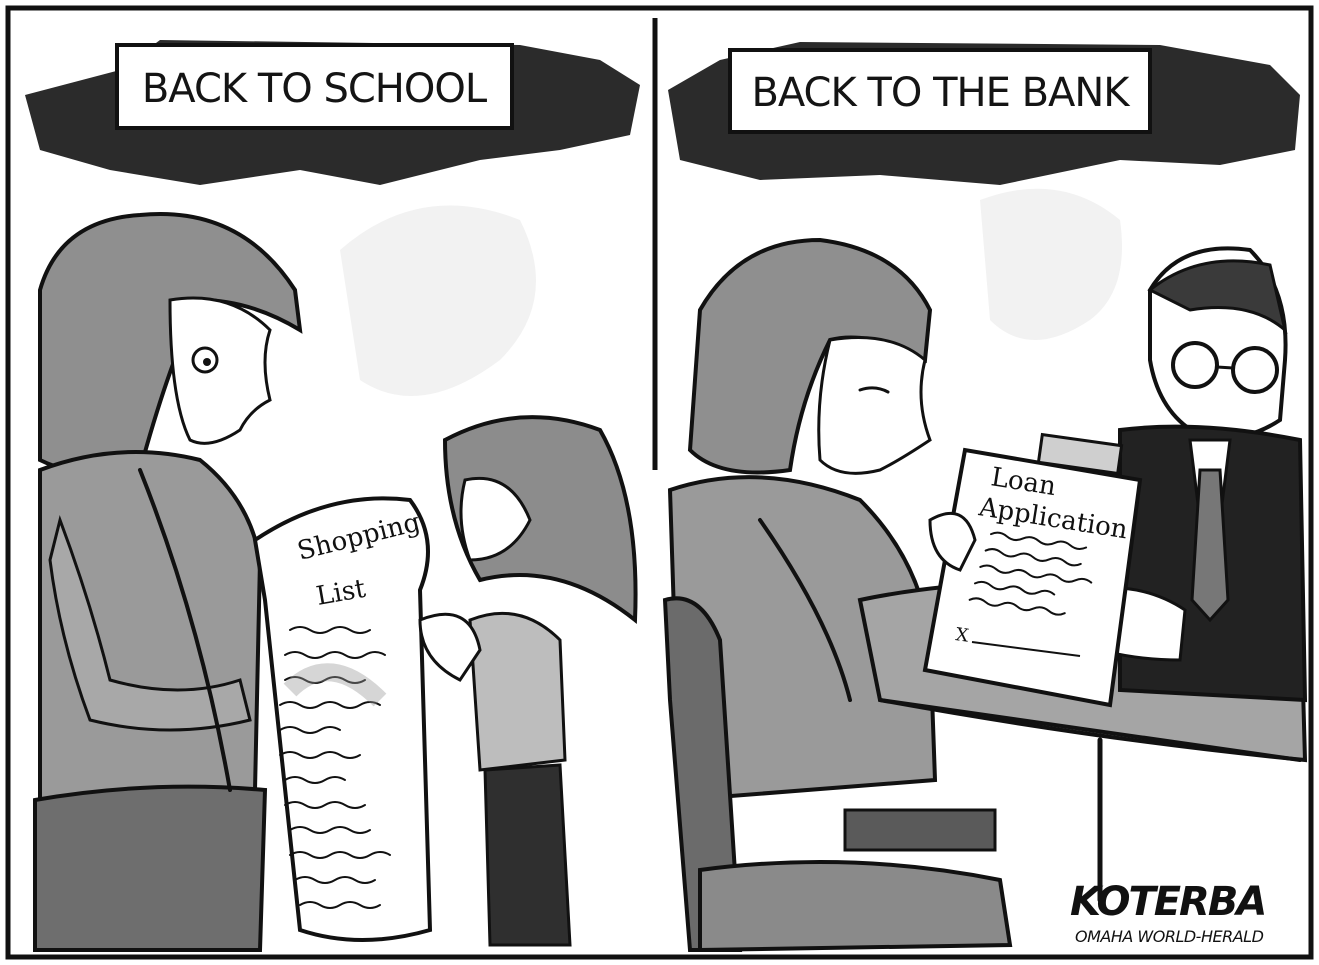 The height and width of the screenshot is (965, 1319). I want to click on clipboard-clip-icon, so click(1080, 454).